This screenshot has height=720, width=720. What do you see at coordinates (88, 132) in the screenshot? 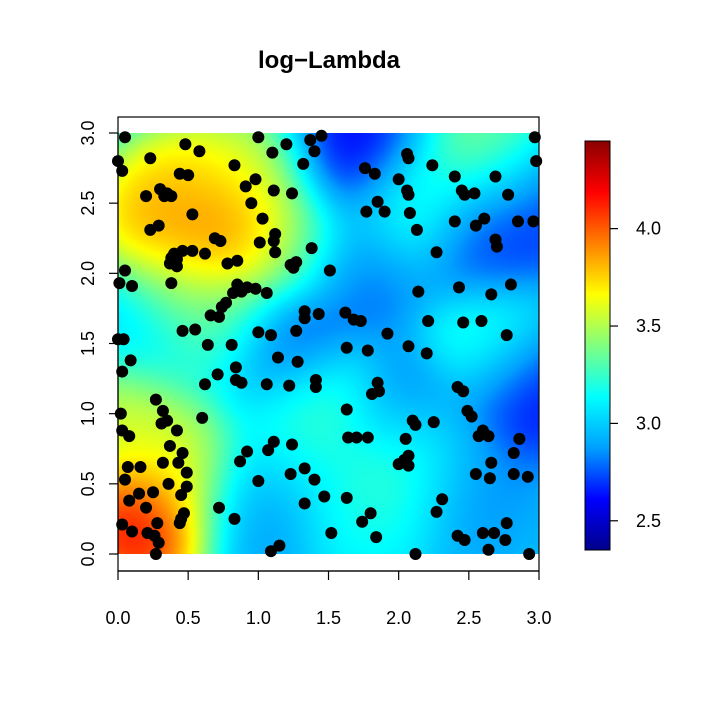
I see `y-tick-label: 3.0` at bounding box center [88, 132].